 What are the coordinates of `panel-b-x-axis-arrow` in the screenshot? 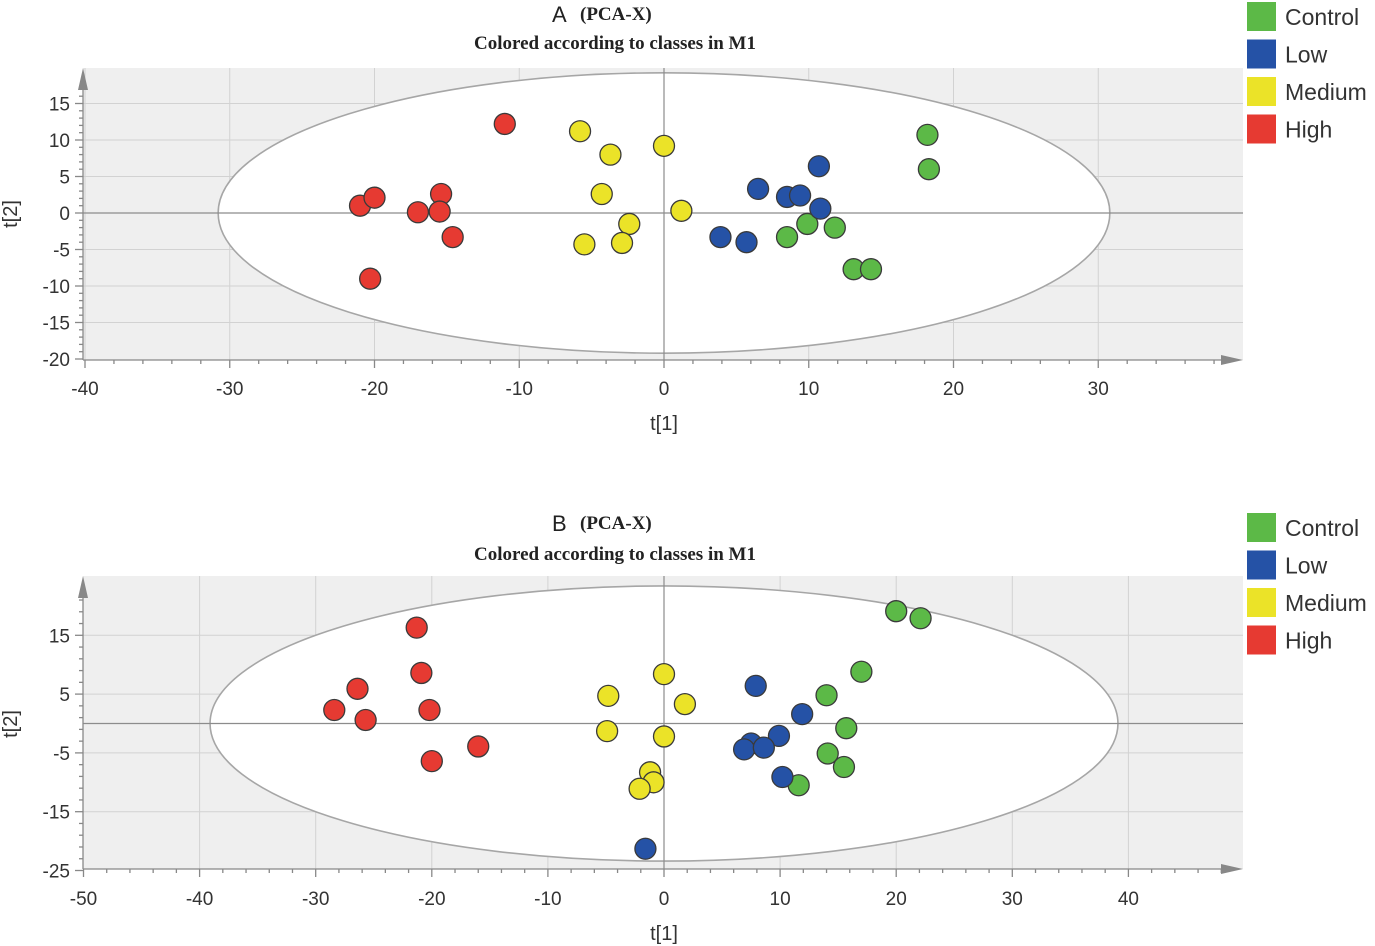 It's located at (1232, 869).